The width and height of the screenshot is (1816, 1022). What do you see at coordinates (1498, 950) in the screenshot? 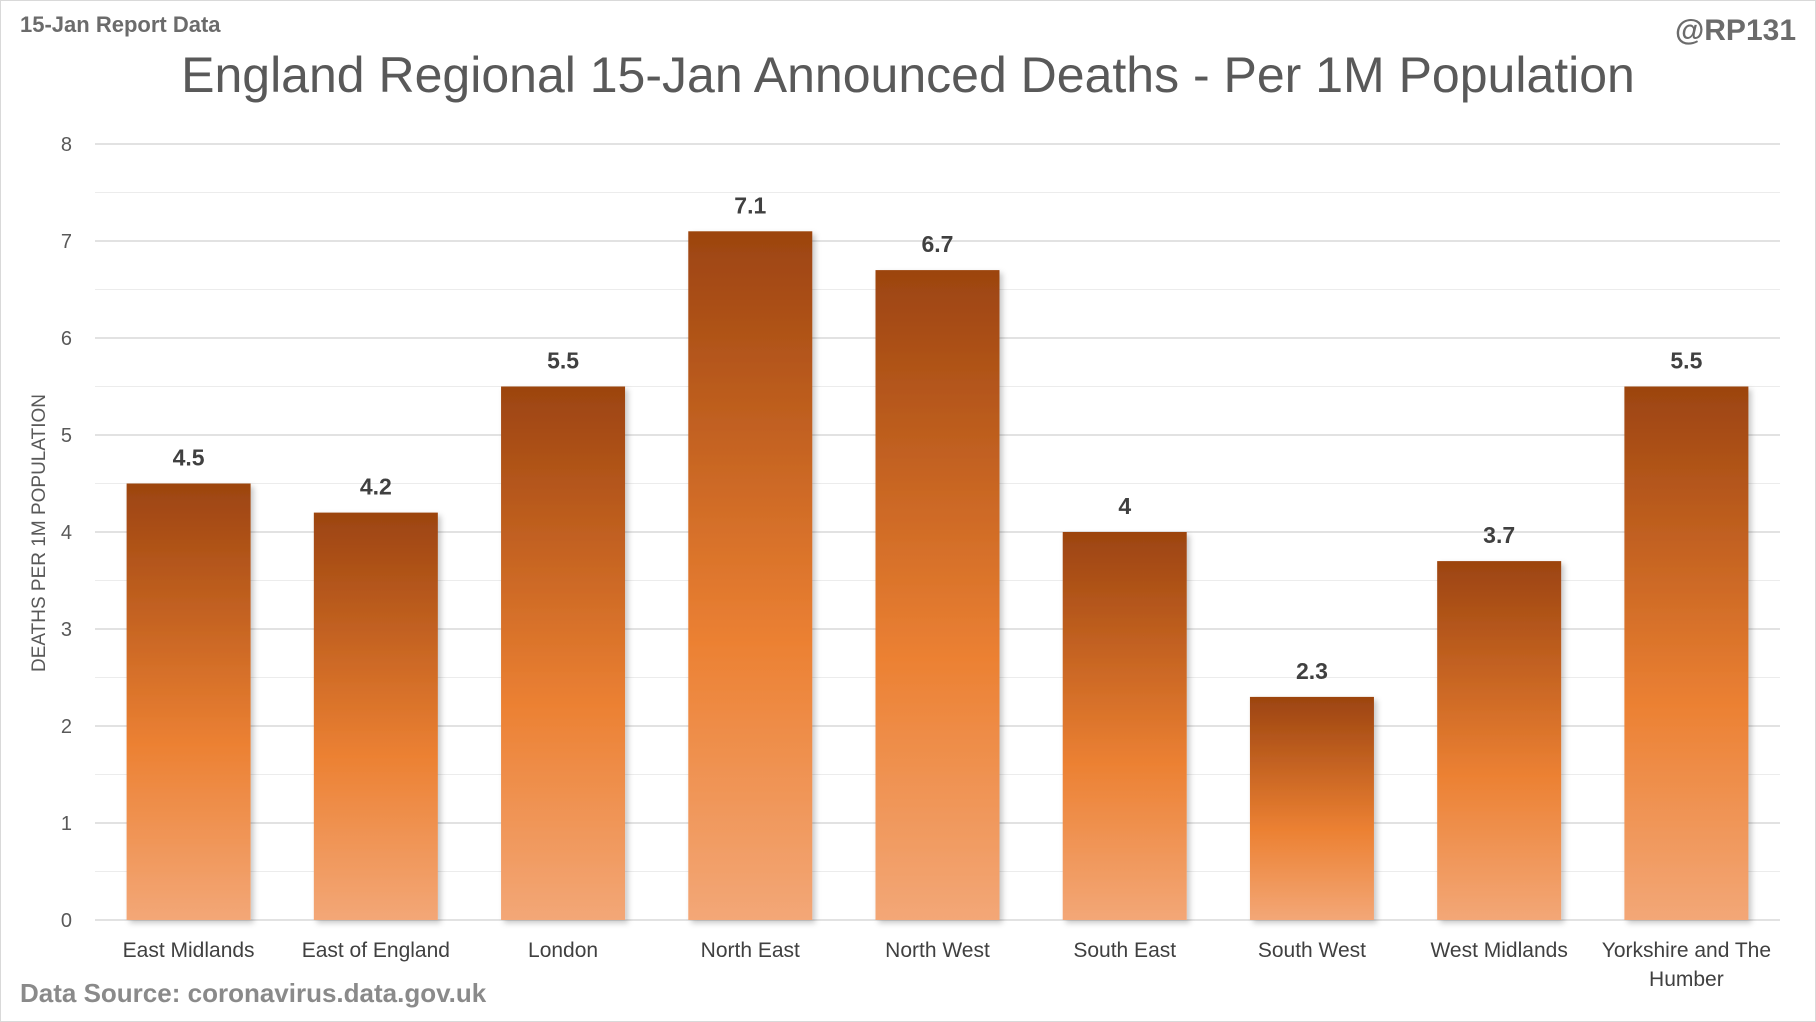
I see `x-tick-label: West Midlands` at bounding box center [1498, 950].